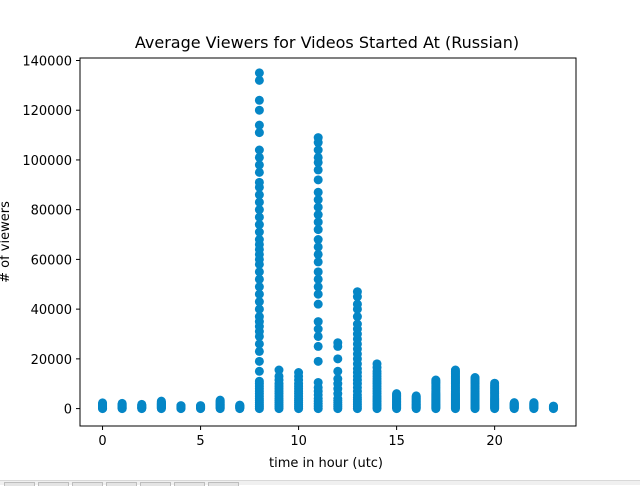 The width and height of the screenshot is (640, 486). I want to click on y-tick-label: 120000, so click(47, 111).